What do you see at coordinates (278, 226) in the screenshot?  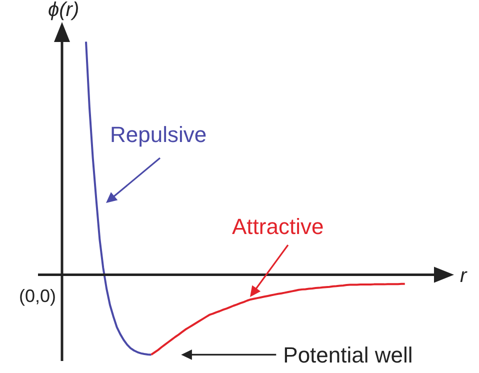 I see `text: Attractive` at bounding box center [278, 226].